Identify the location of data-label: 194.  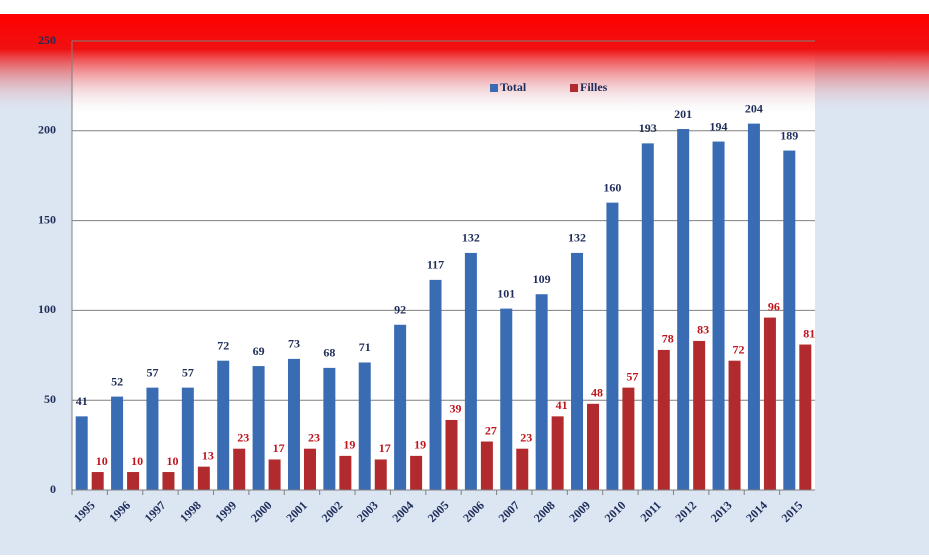
(719, 126).